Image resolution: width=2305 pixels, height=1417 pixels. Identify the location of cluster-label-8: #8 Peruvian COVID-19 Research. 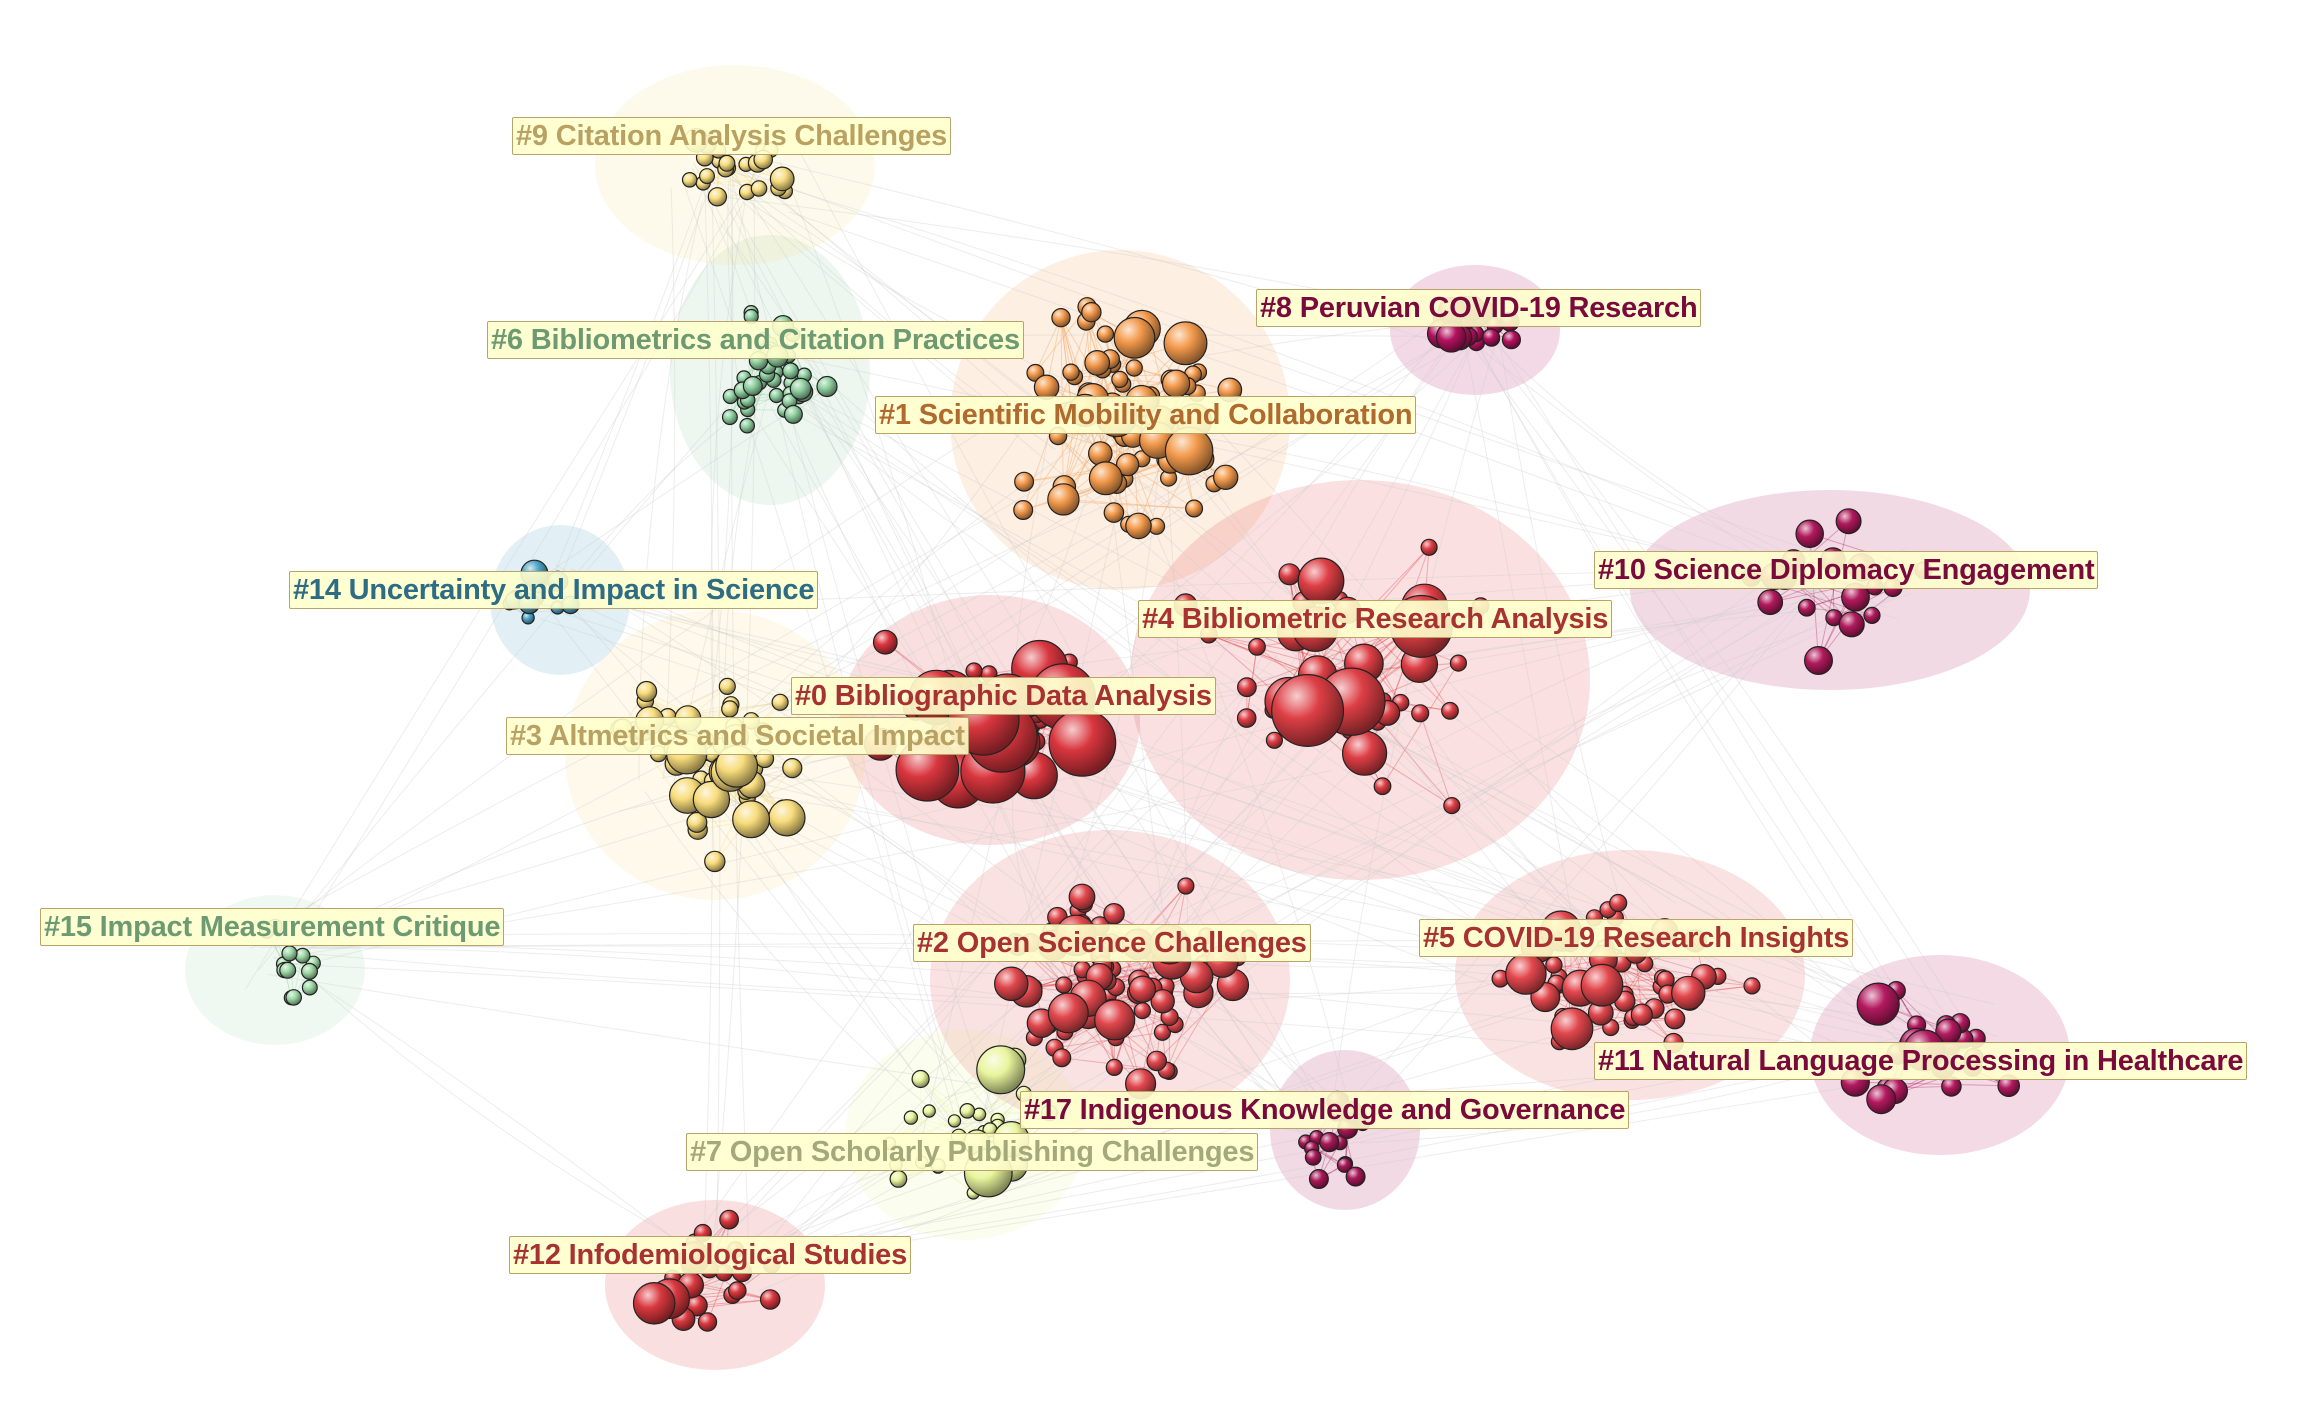
(1479, 308).